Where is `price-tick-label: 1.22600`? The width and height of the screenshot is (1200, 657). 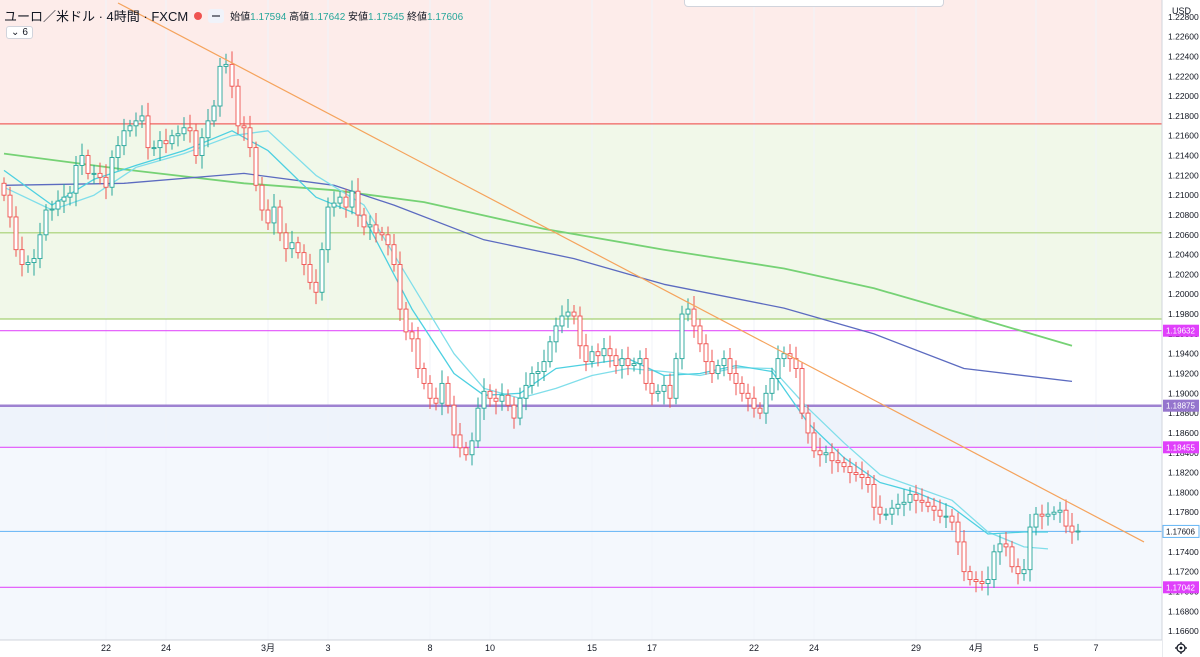 price-tick-label: 1.22600 is located at coordinates (1183, 37).